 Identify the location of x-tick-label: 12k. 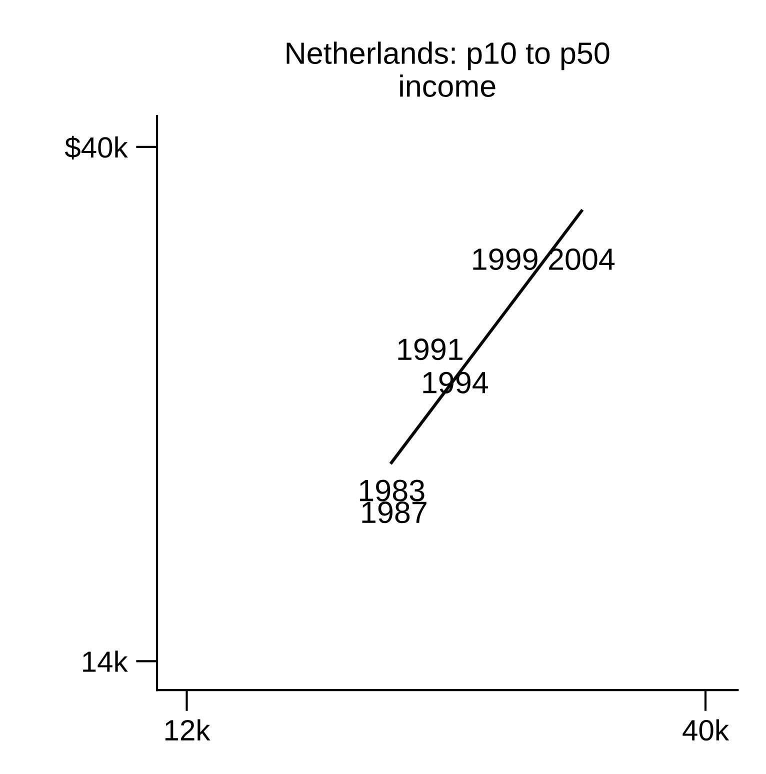
(187, 729).